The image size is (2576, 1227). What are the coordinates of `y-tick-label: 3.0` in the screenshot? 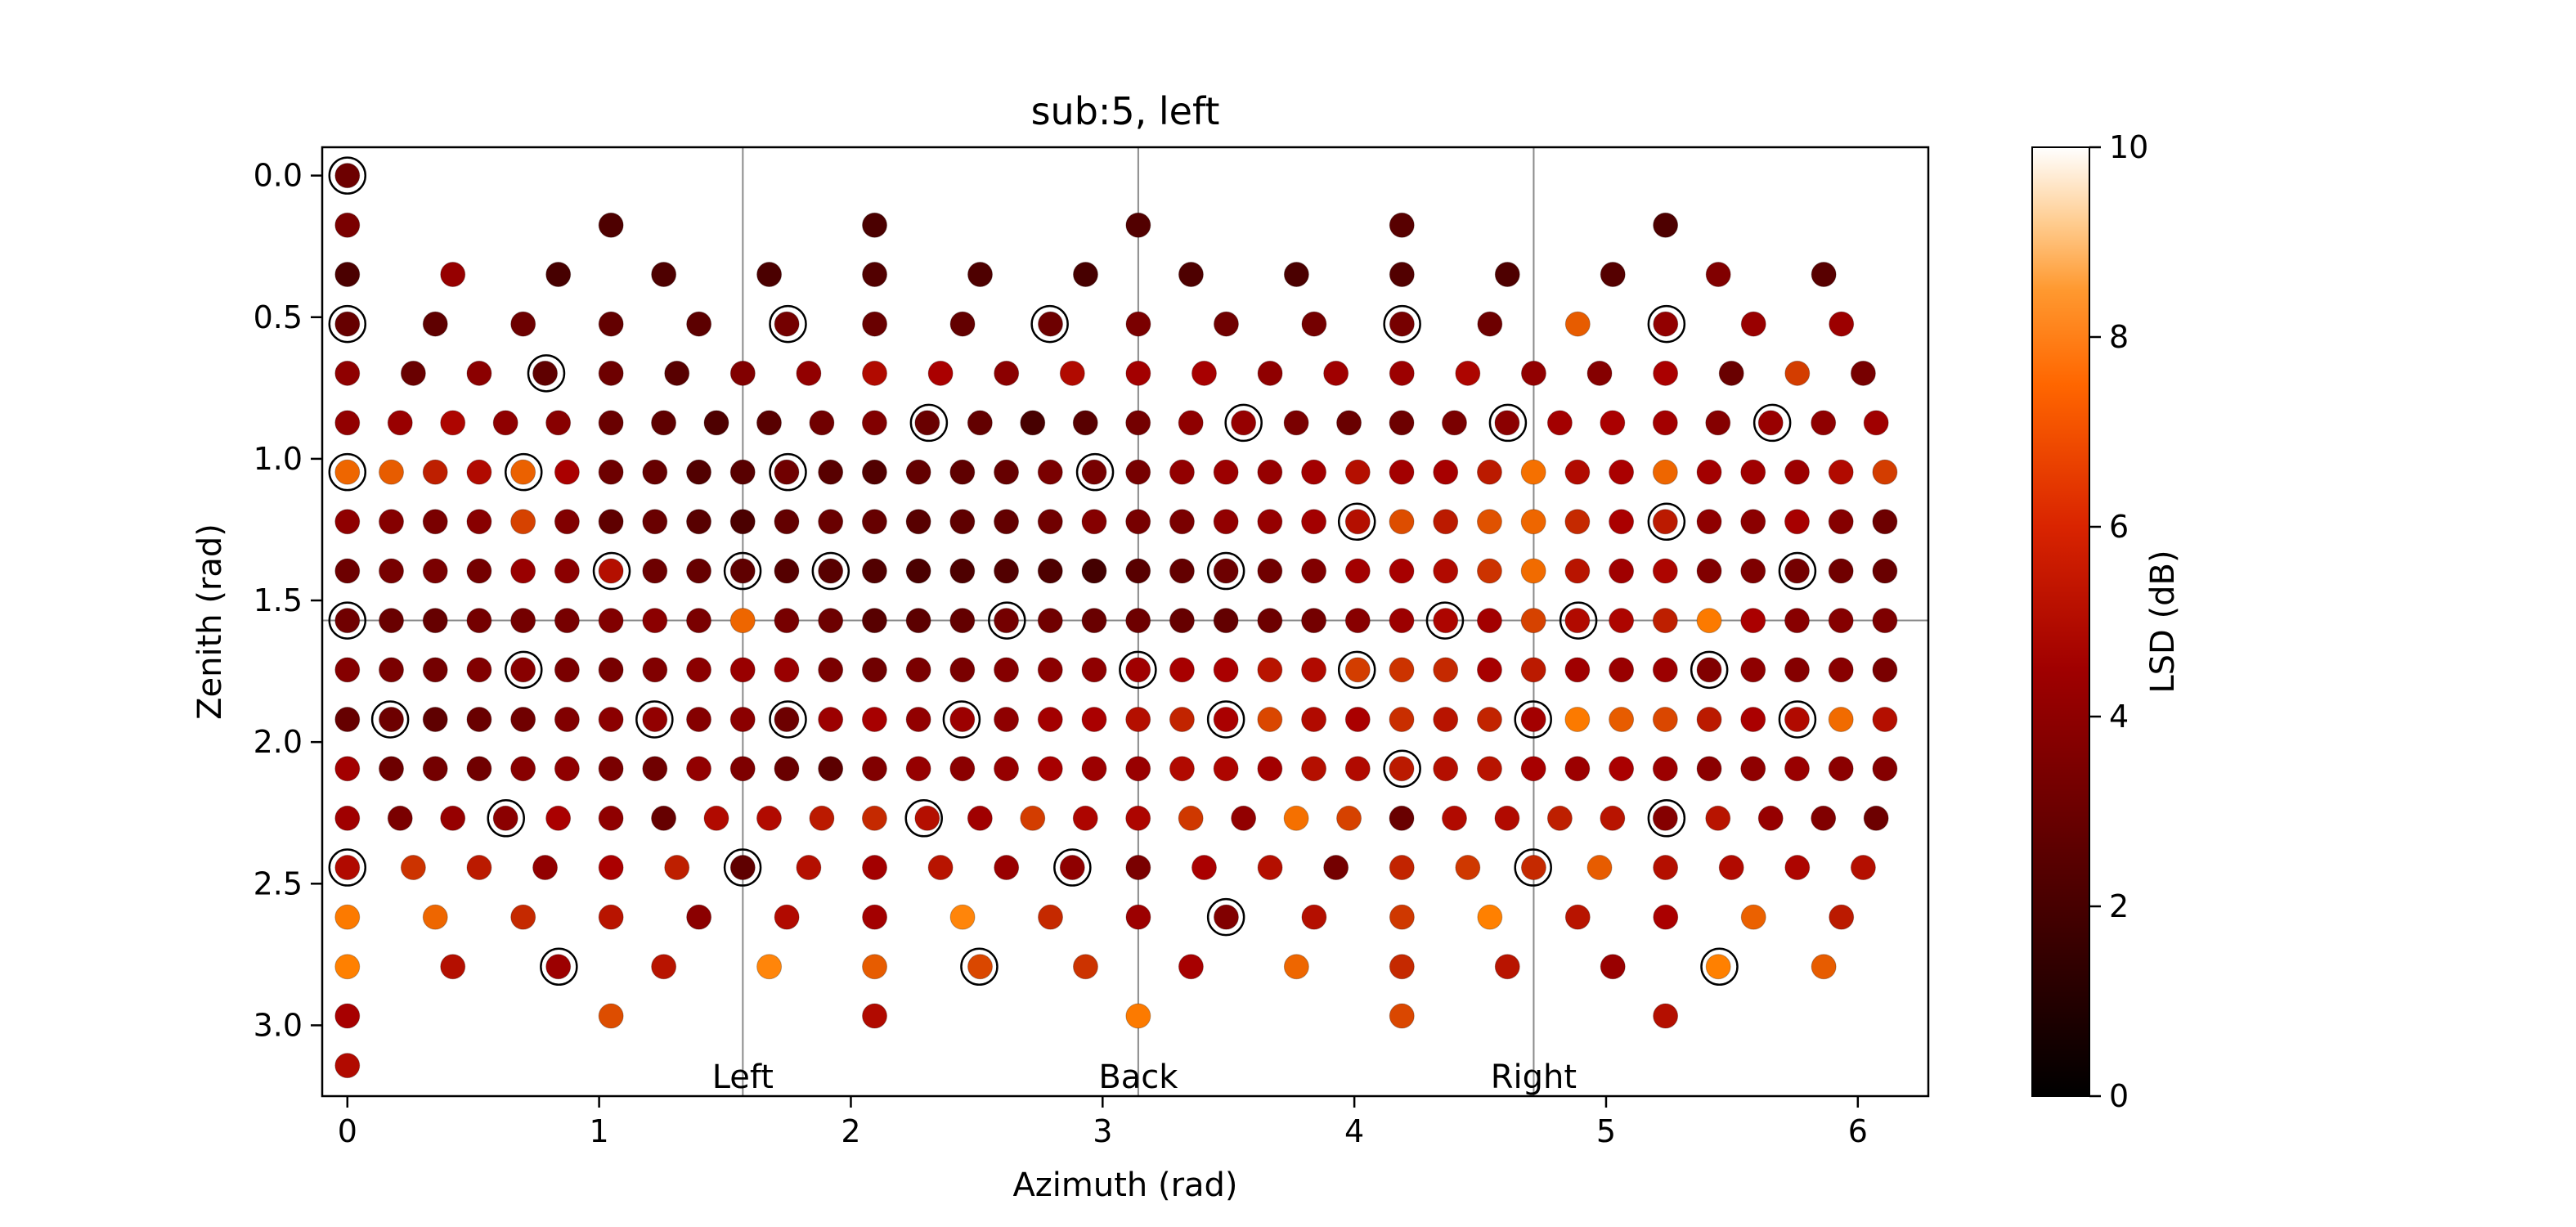 It's located at (278, 1025).